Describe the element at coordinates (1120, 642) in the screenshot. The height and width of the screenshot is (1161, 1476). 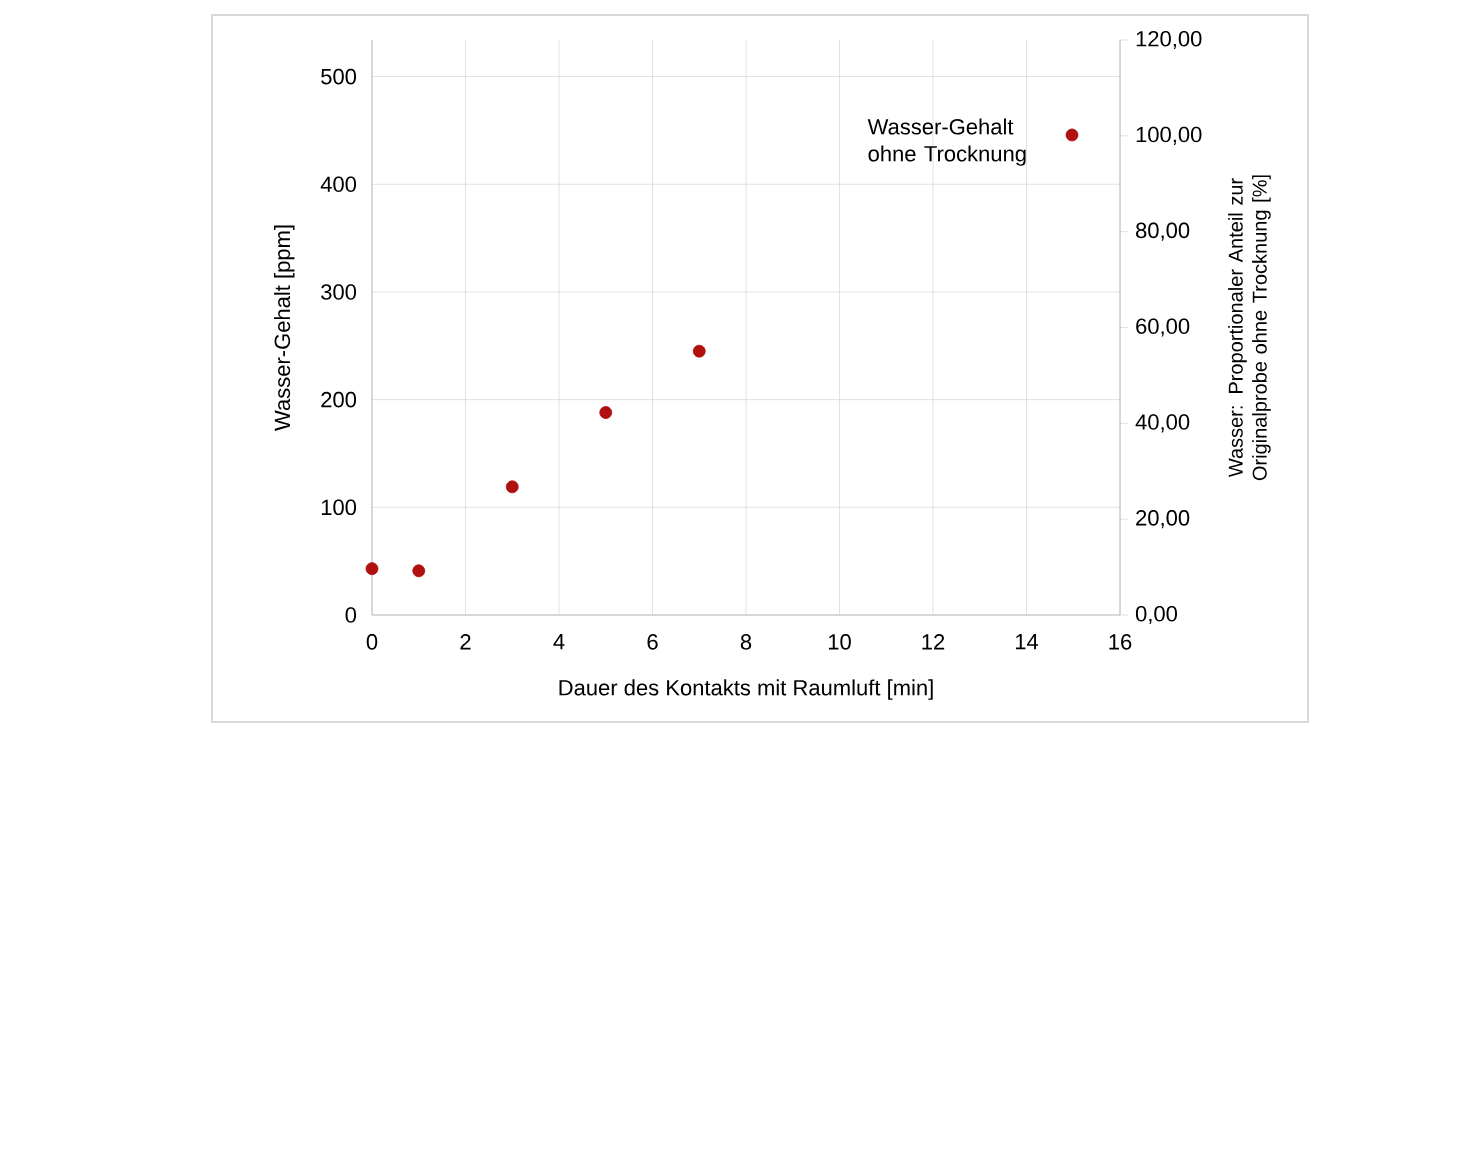
I see `x-tick-label: 16` at that location.